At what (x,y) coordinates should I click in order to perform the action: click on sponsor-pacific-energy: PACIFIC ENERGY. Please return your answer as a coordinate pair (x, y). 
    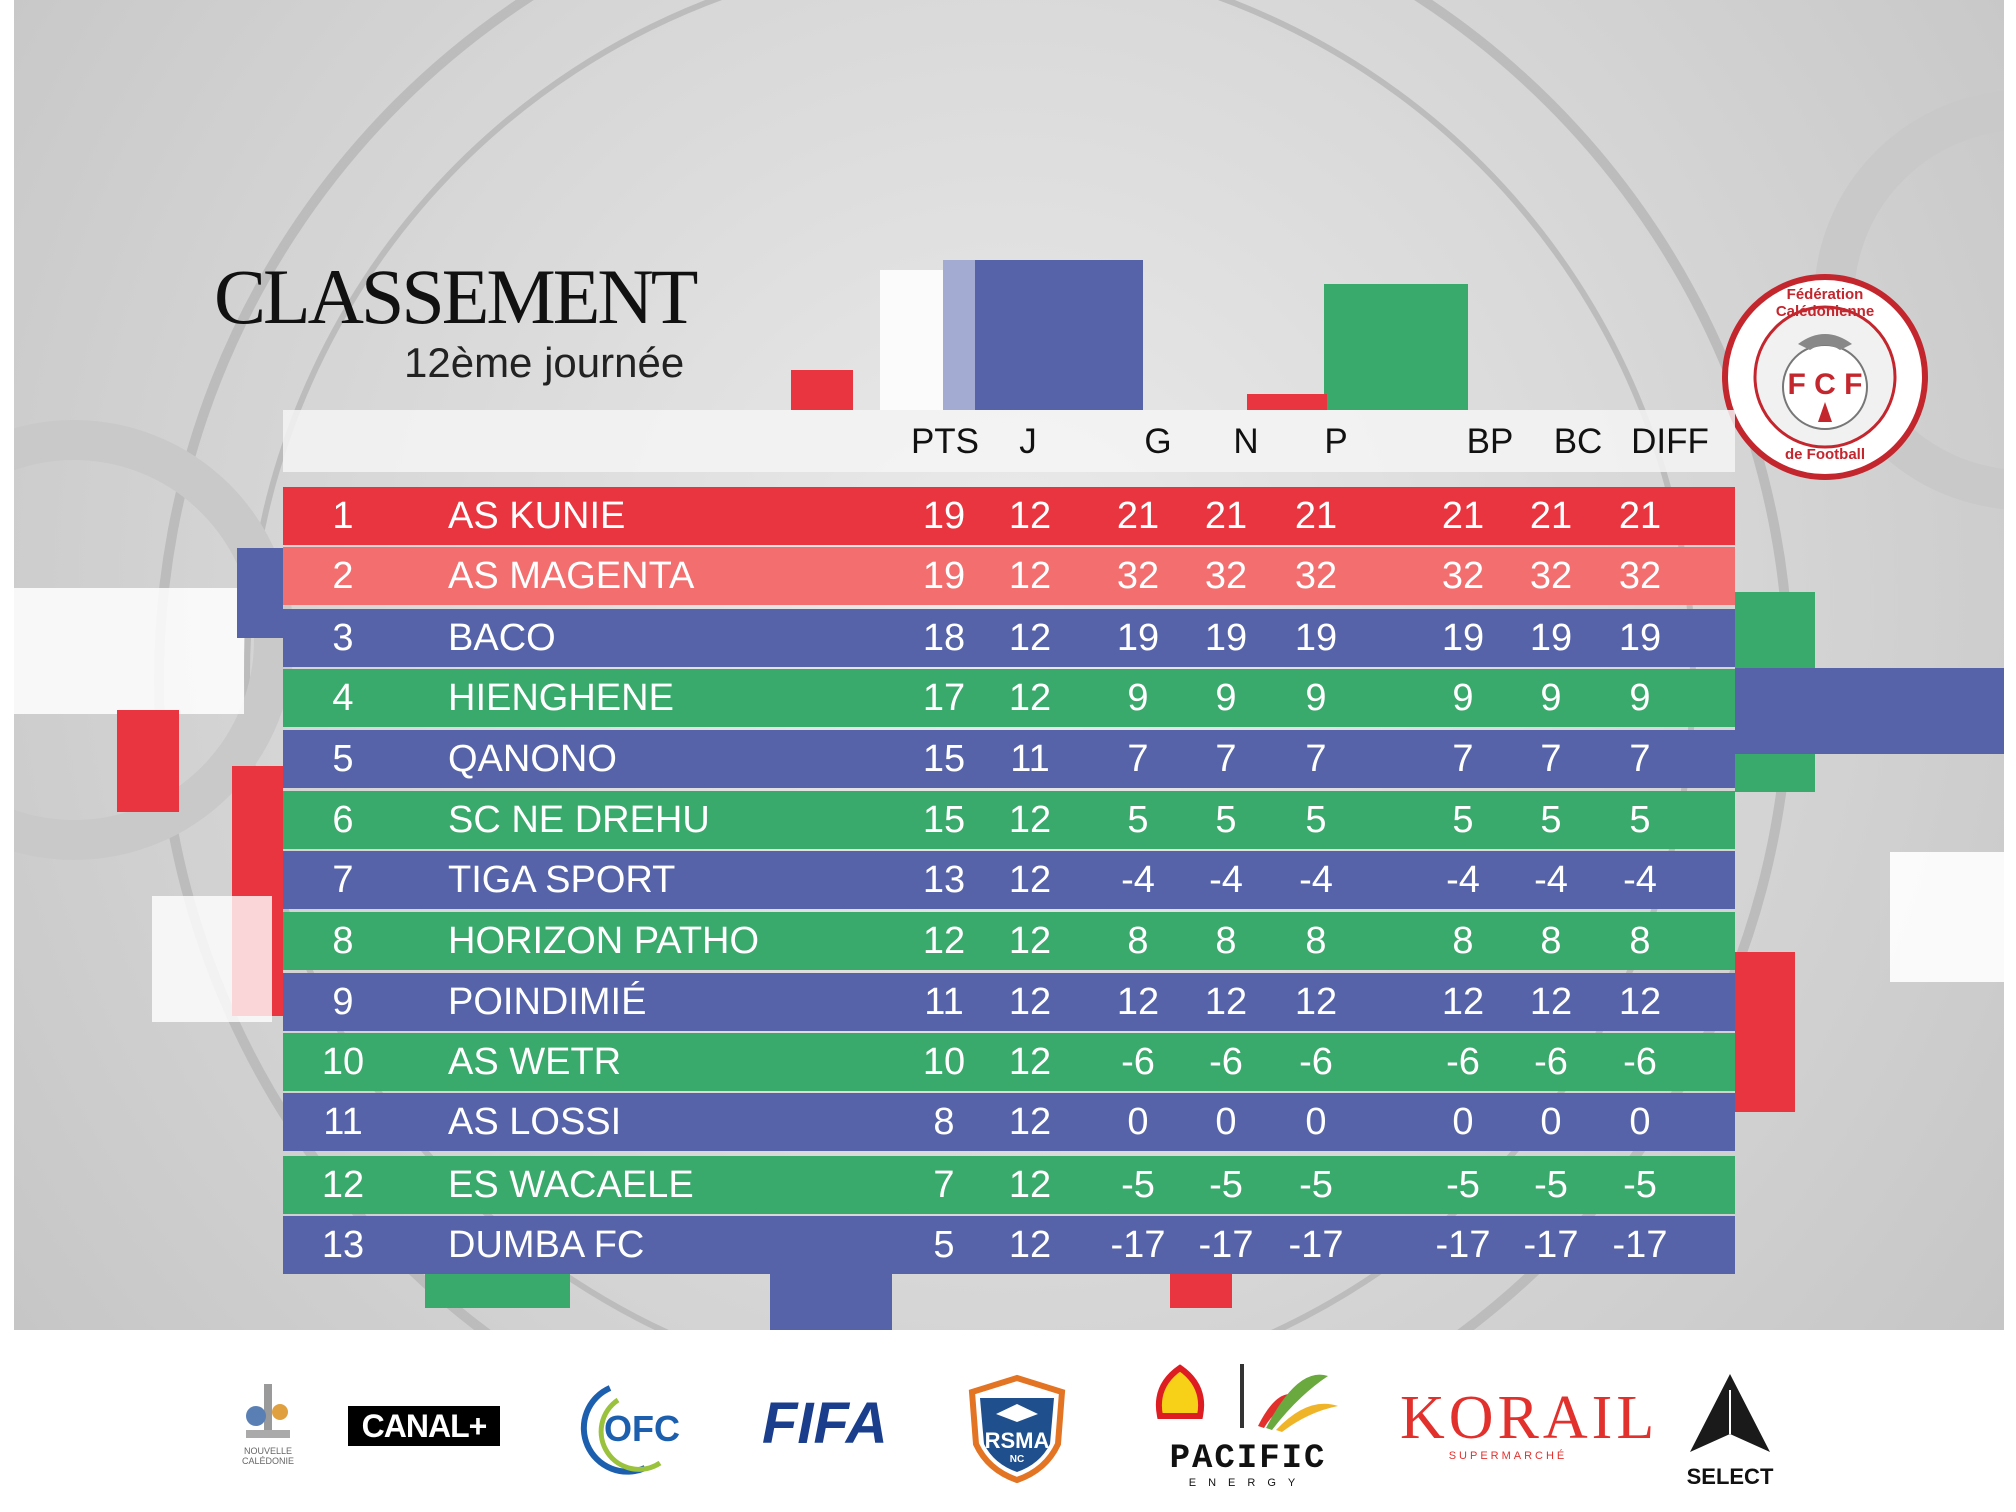
    Looking at the image, I should click on (1248, 1426).